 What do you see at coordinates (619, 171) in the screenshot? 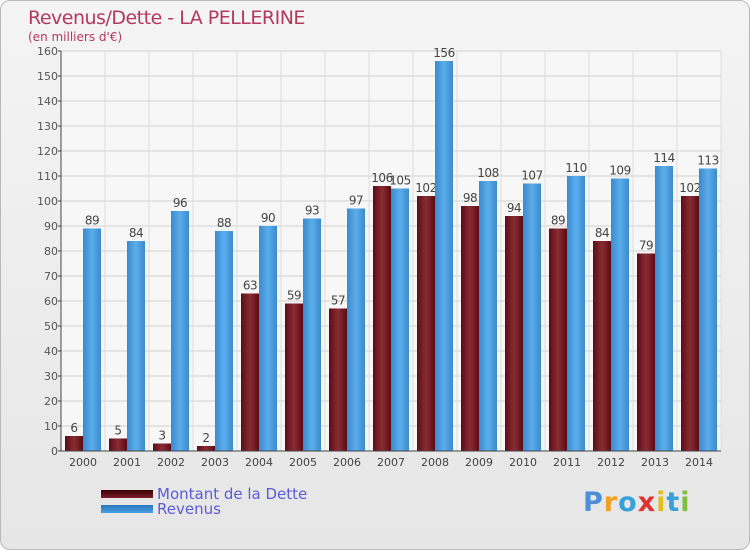
I see `data-label-revenus: 109` at bounding box center [619, 171].